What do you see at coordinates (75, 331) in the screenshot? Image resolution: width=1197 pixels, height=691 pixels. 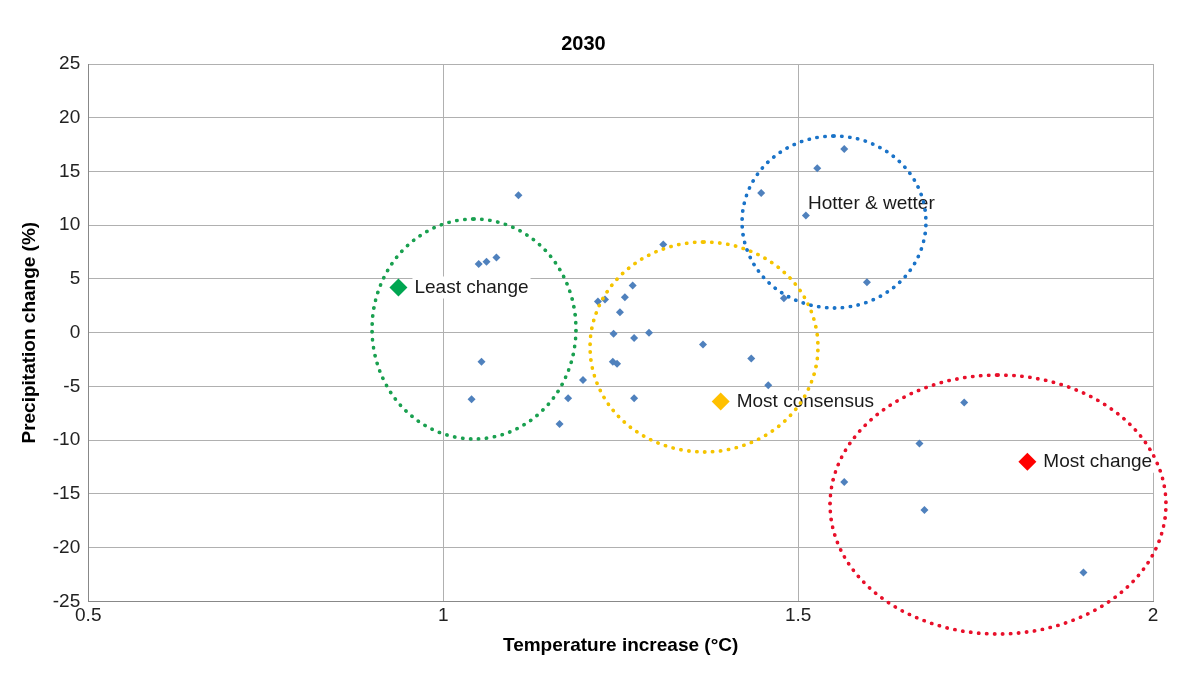 I see `y-tick-label: 0` at bounding box center [75, 331].